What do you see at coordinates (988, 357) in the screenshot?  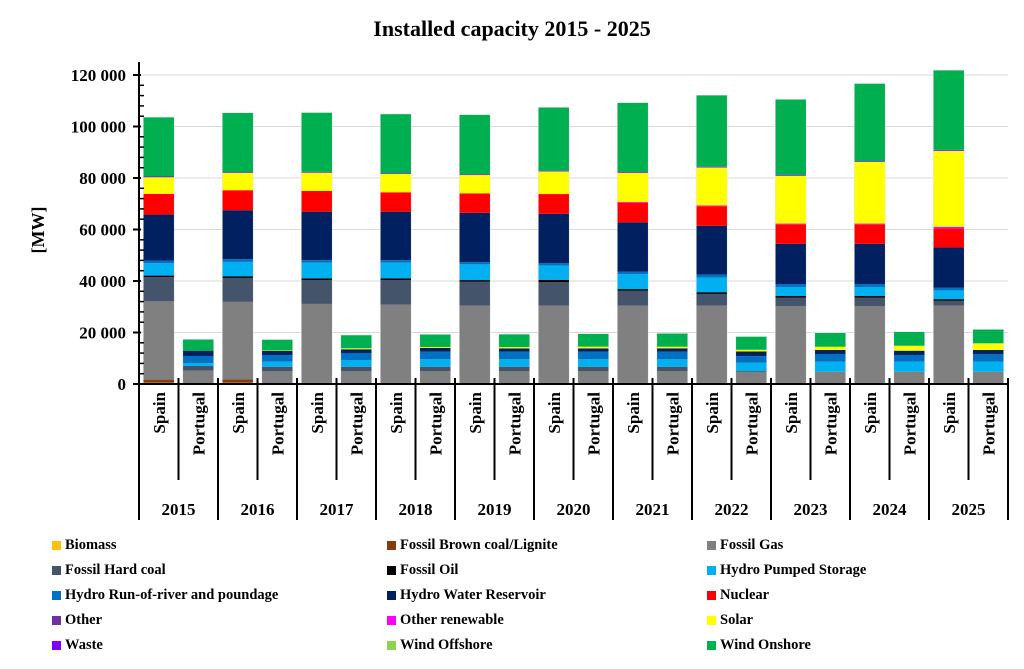 I see `bar-stack-portugal-2025` at bounding box center [988, 357].